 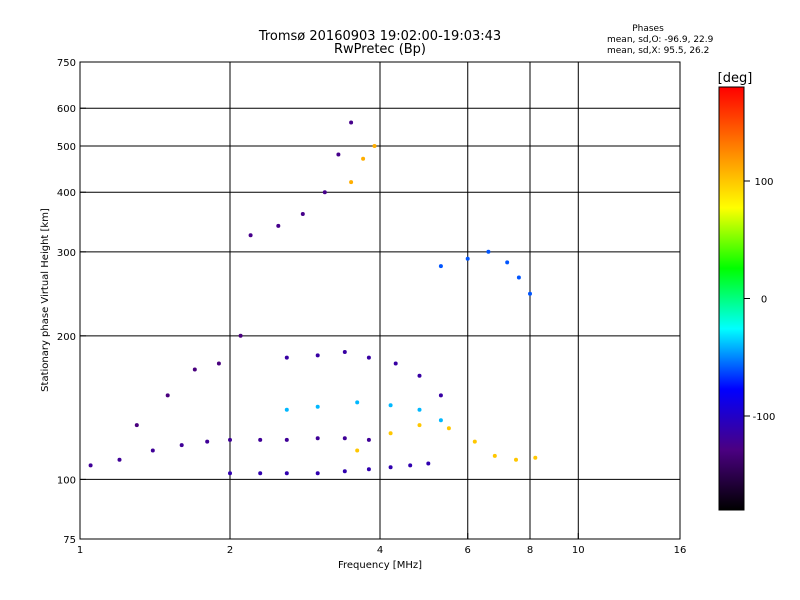 What do you see at coordinates (764, 417) in the screenshot?
I see `colorbar-tick-label: -100` at bounding box center [764, 417].